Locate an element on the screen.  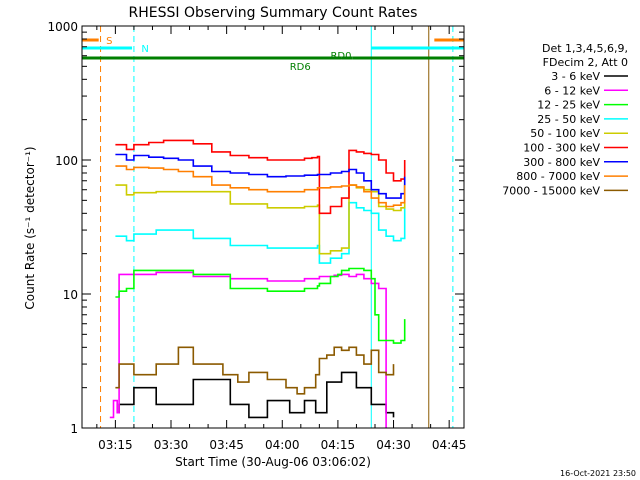
y-tick-label-10: 10 is located at coordinates (70, 295).